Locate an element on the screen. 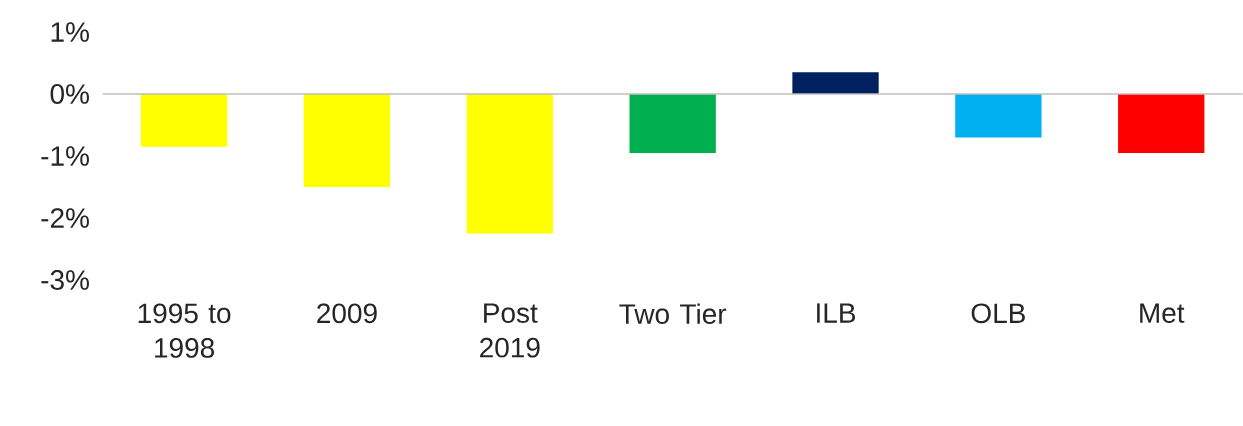 This screenshot has width=1243, height=426. x-tick-label: 2009 is located at coordinates (347, 313).